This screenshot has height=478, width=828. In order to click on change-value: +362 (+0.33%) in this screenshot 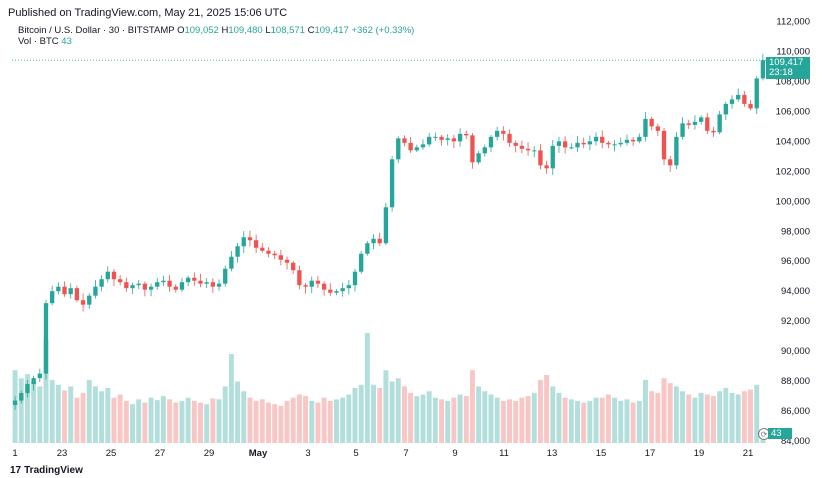, I will do `click(383, 30)`.